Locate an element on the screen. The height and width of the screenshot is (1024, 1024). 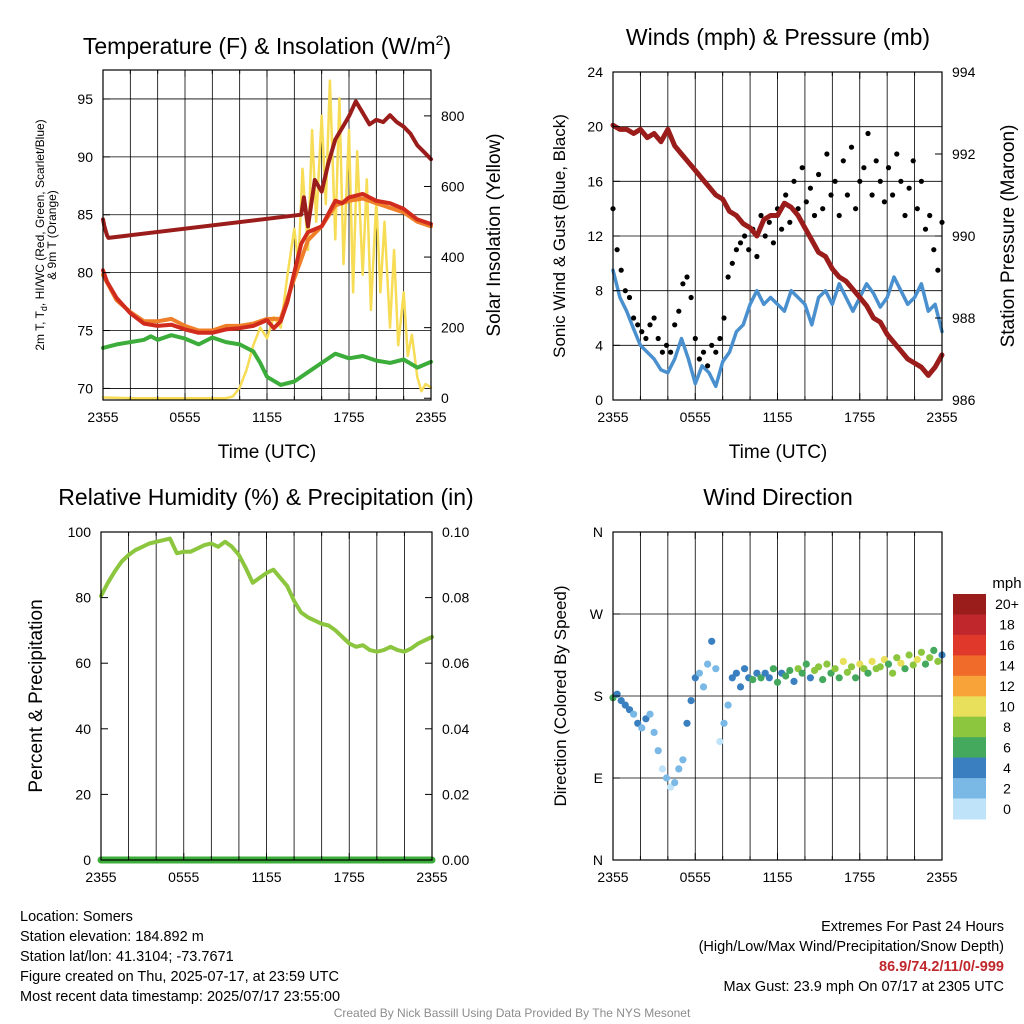
temperature-series is located at coordinates (267, 239).